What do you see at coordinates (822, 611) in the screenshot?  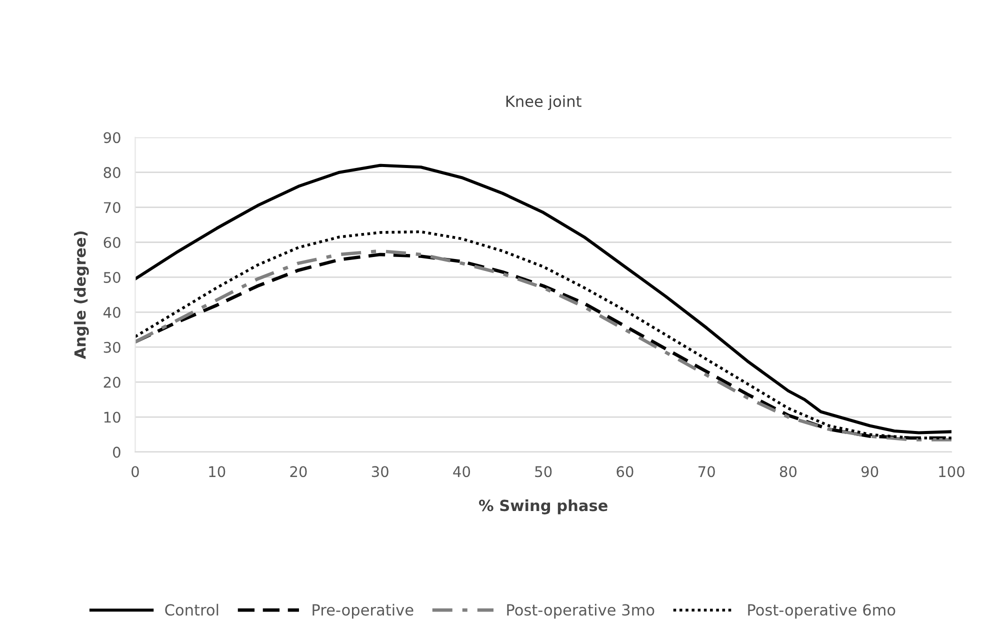 I see `legend-label: Post-operative 6mo` at bounding box center [822, 611].